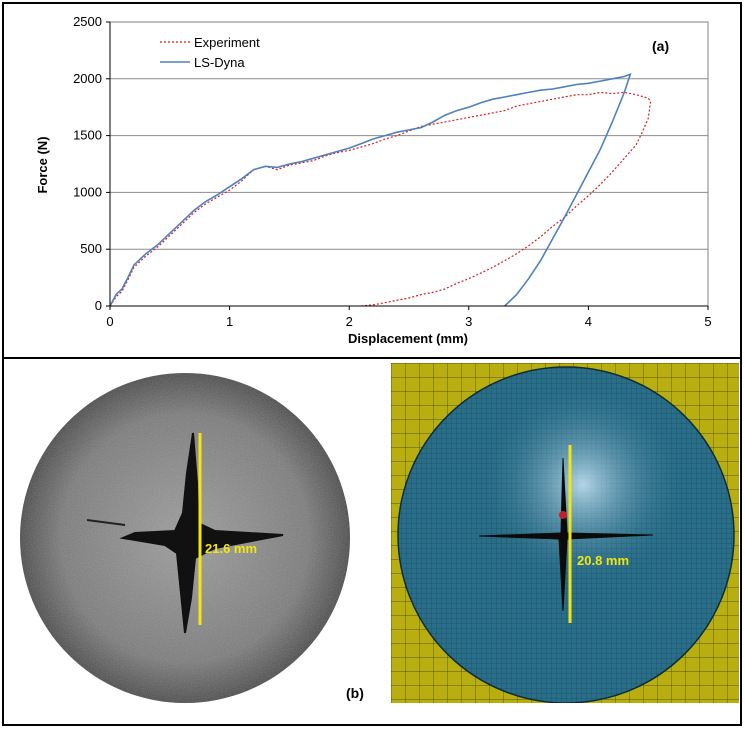 This screenshot has height=729, width=745. Describe the element at coordinates (408, 338) in the screenshot. I see `x-axis-label: Displacement (mm)` at that location.